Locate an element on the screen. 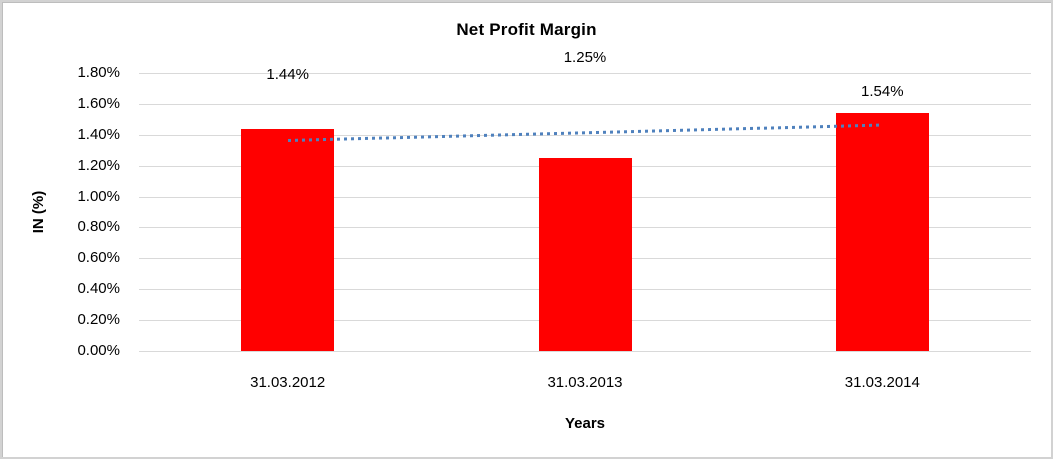 This screenshot has width=1053, height=459. y-tick-label: 0.80% is located at coordinates (98, 227).